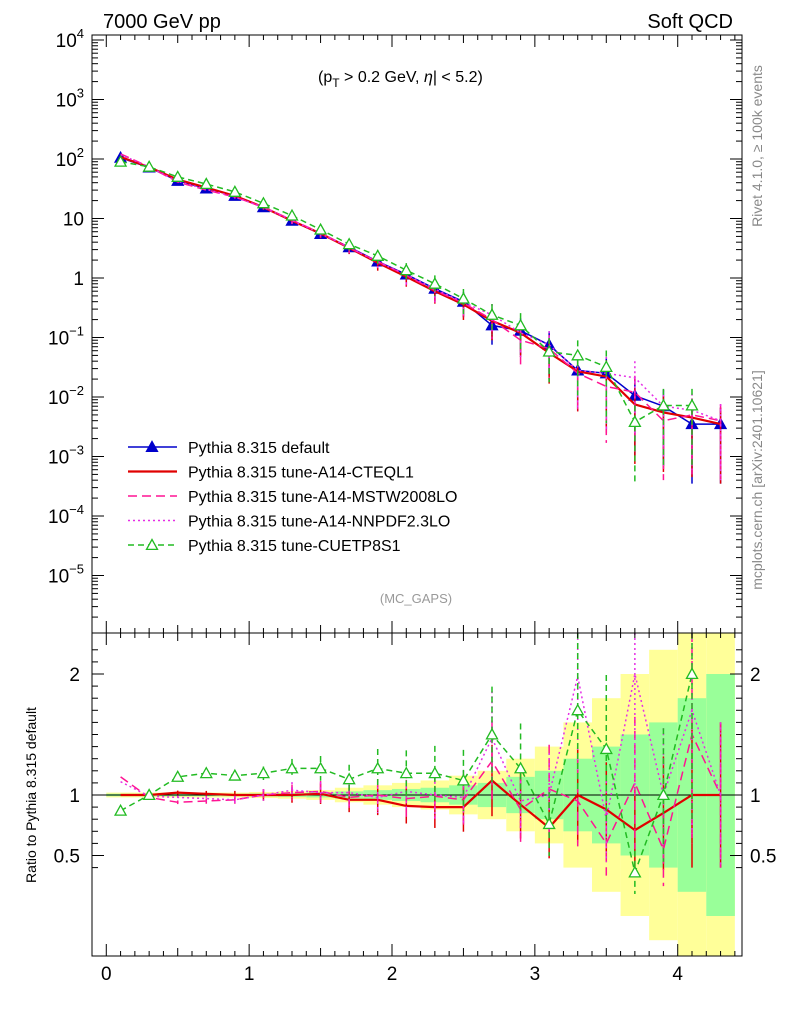 Image resolution: width=786 pixels, height=1024 pixels. I want to click on header-left: 7000 GeV pp, so click(162, 22).